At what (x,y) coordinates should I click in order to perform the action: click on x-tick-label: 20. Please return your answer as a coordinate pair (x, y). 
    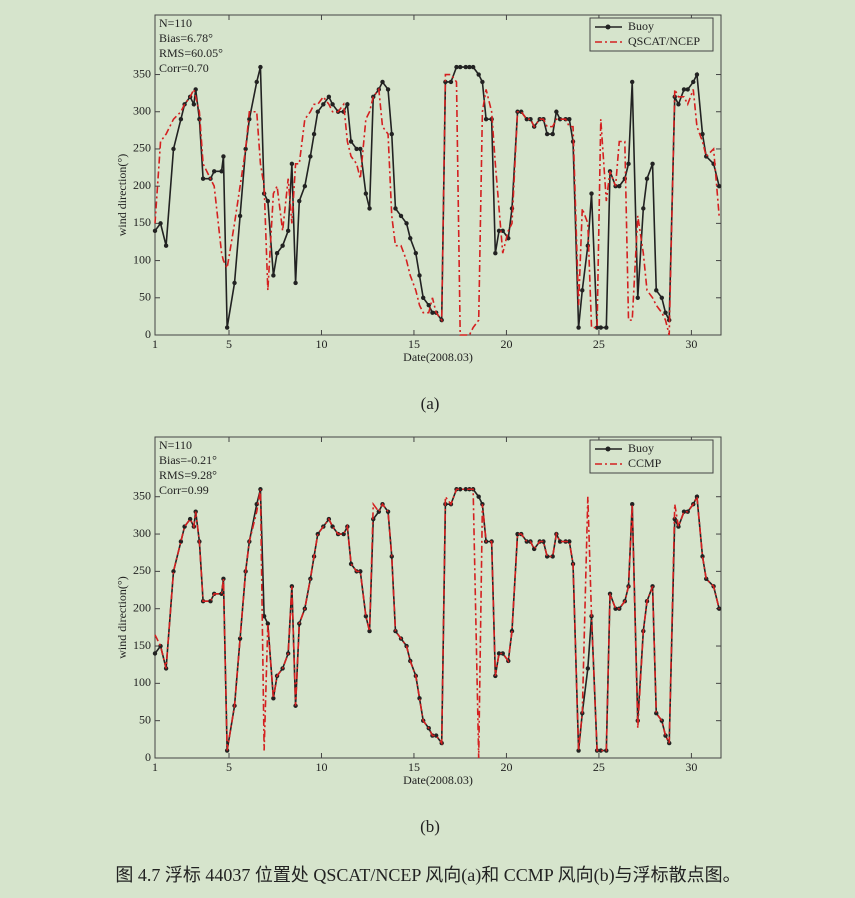
    Looking at the image, I should click on (506, 344).